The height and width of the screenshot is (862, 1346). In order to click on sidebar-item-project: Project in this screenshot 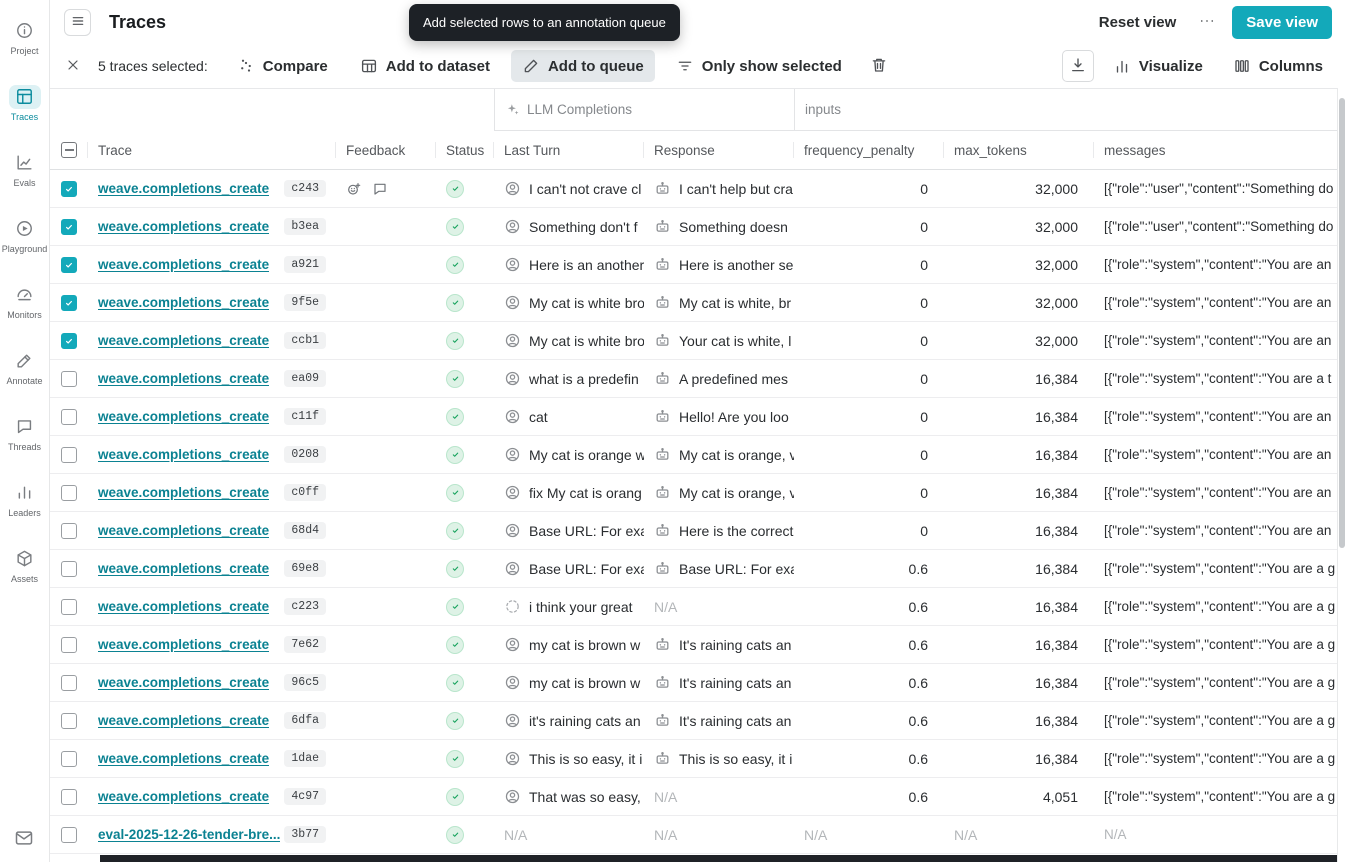, I will do `click(25, 37)`.